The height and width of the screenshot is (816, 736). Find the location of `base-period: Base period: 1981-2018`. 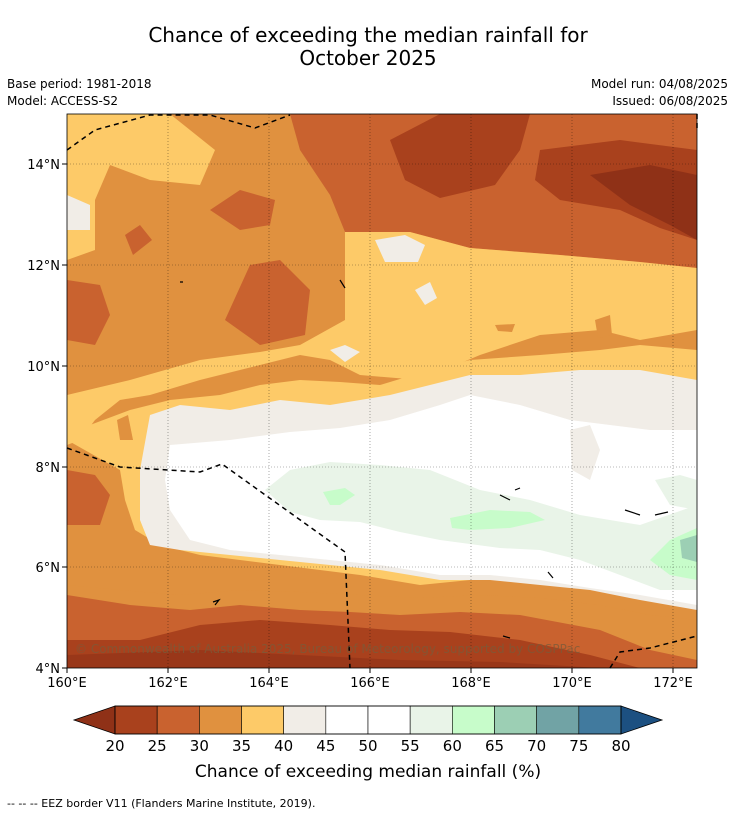

base-period: Base period: 1981-2018 is located at coordinates (79, 84).